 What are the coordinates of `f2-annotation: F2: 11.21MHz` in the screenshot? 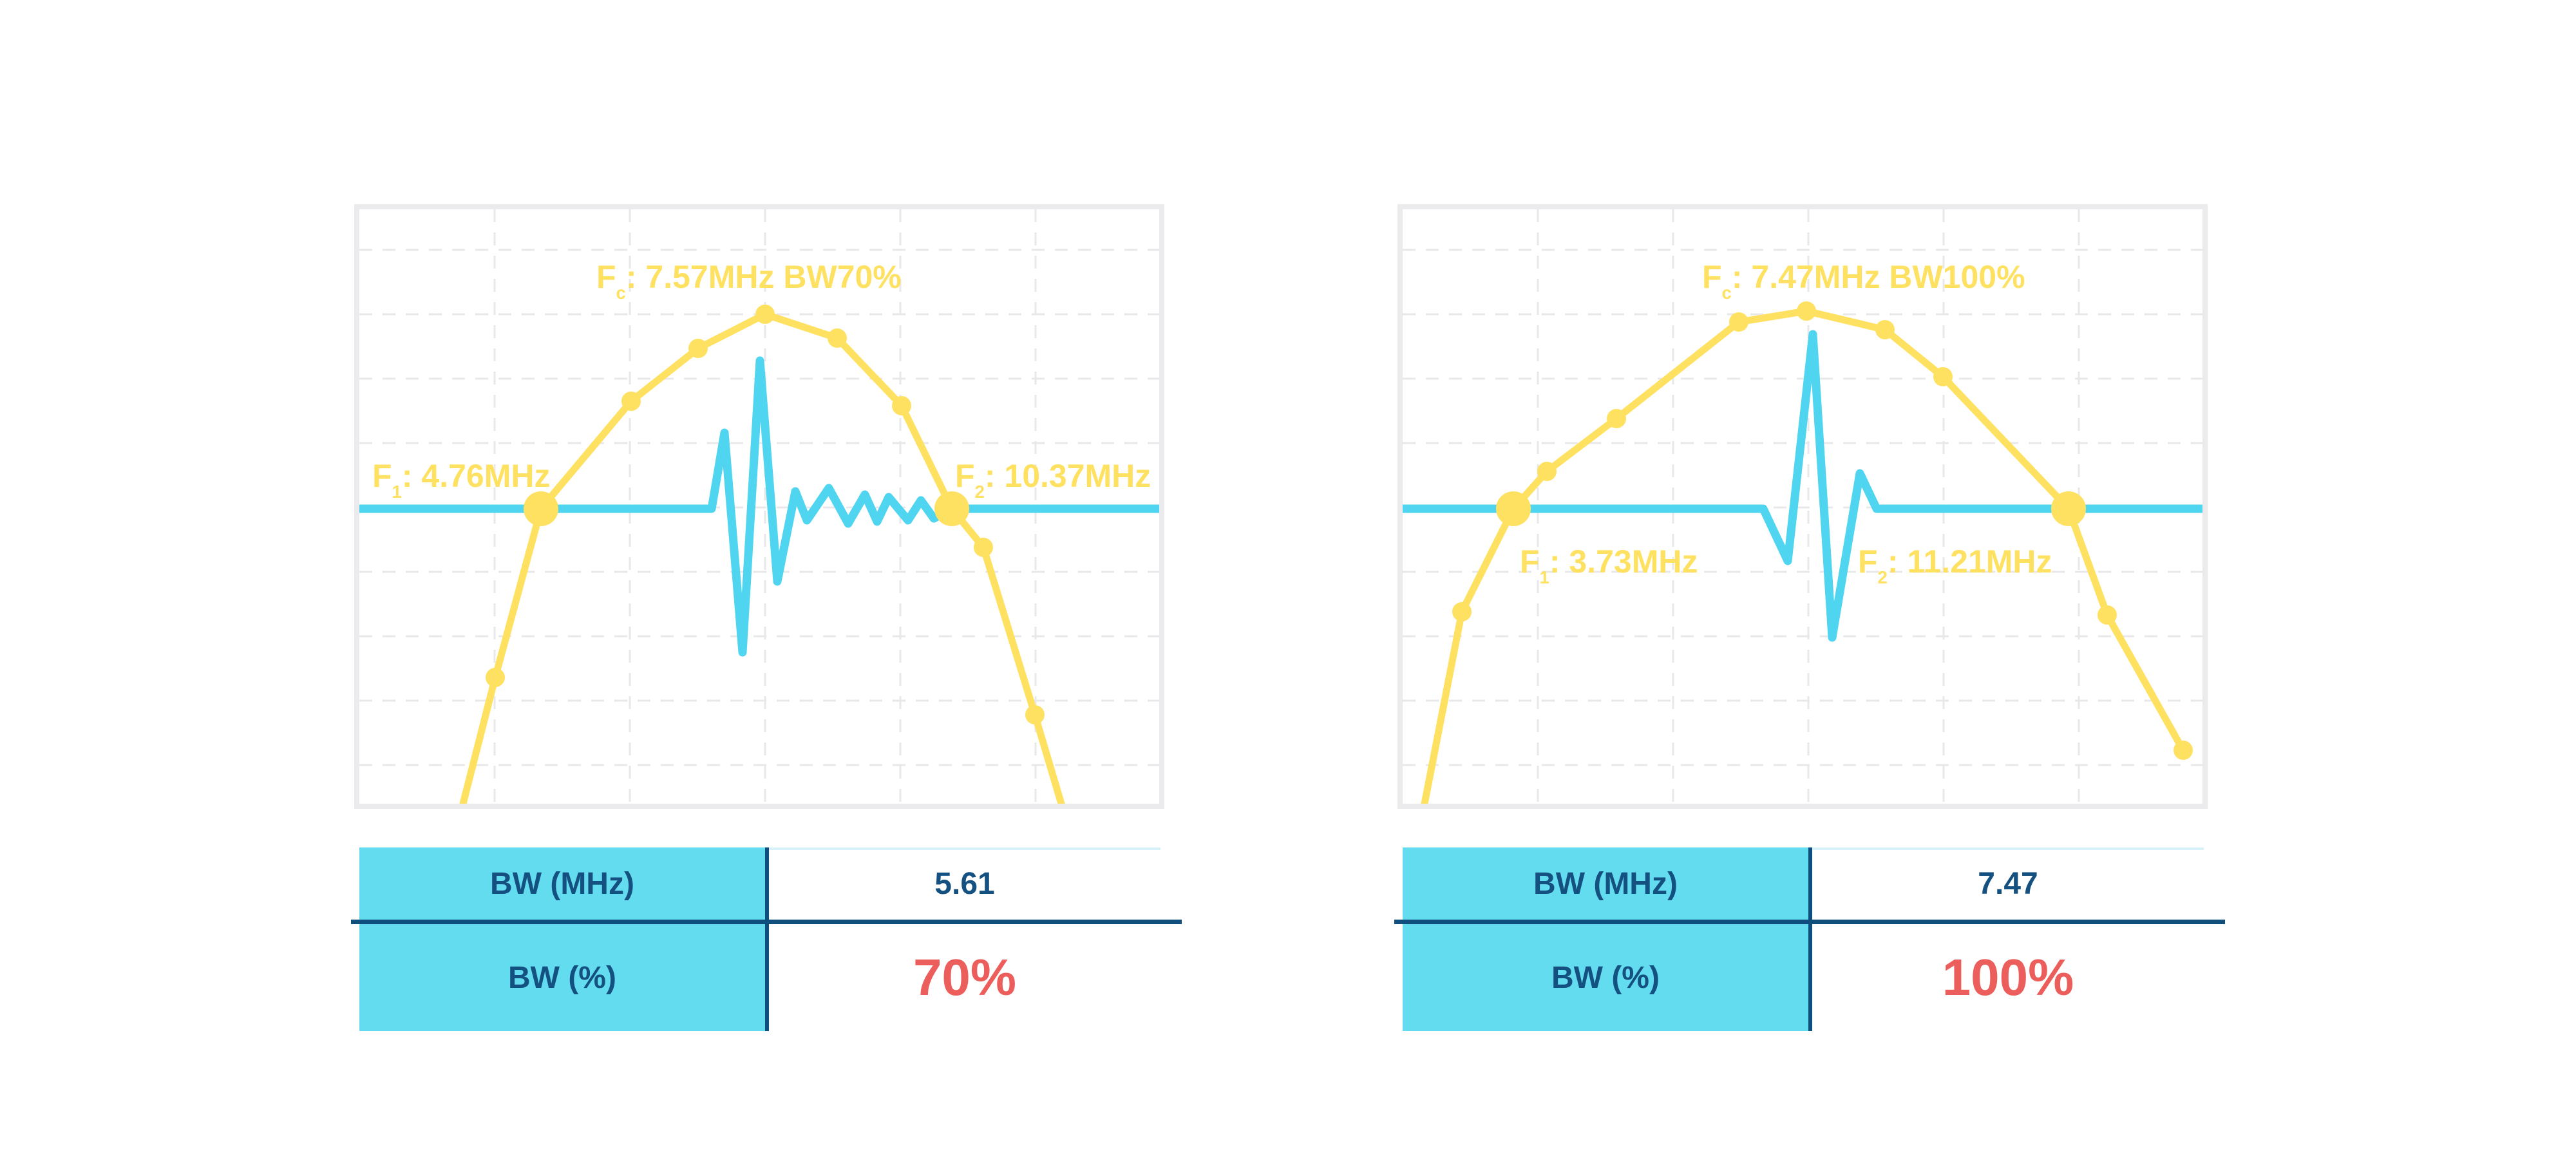 It's located at (1955, 565).